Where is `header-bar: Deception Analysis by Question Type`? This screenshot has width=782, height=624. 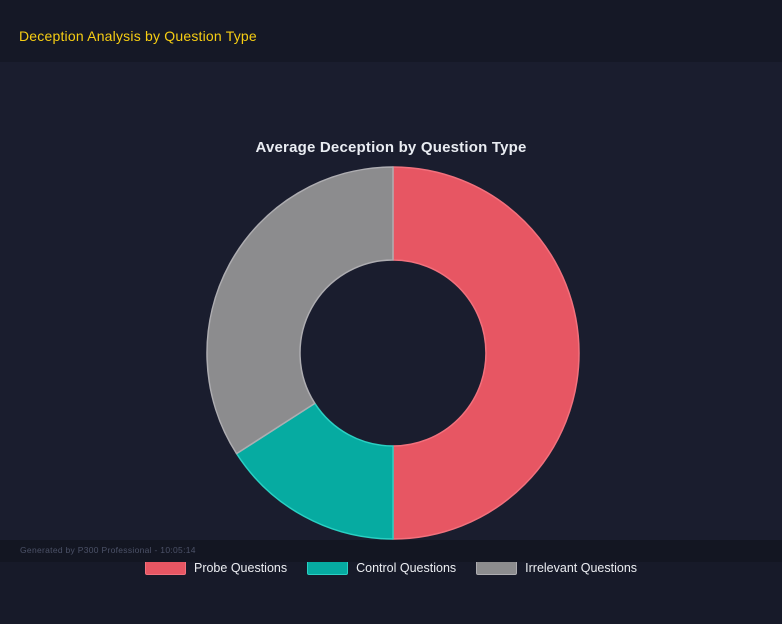 header-bar: Deception Analysis by Question Type is located at coordinates (391, 31).